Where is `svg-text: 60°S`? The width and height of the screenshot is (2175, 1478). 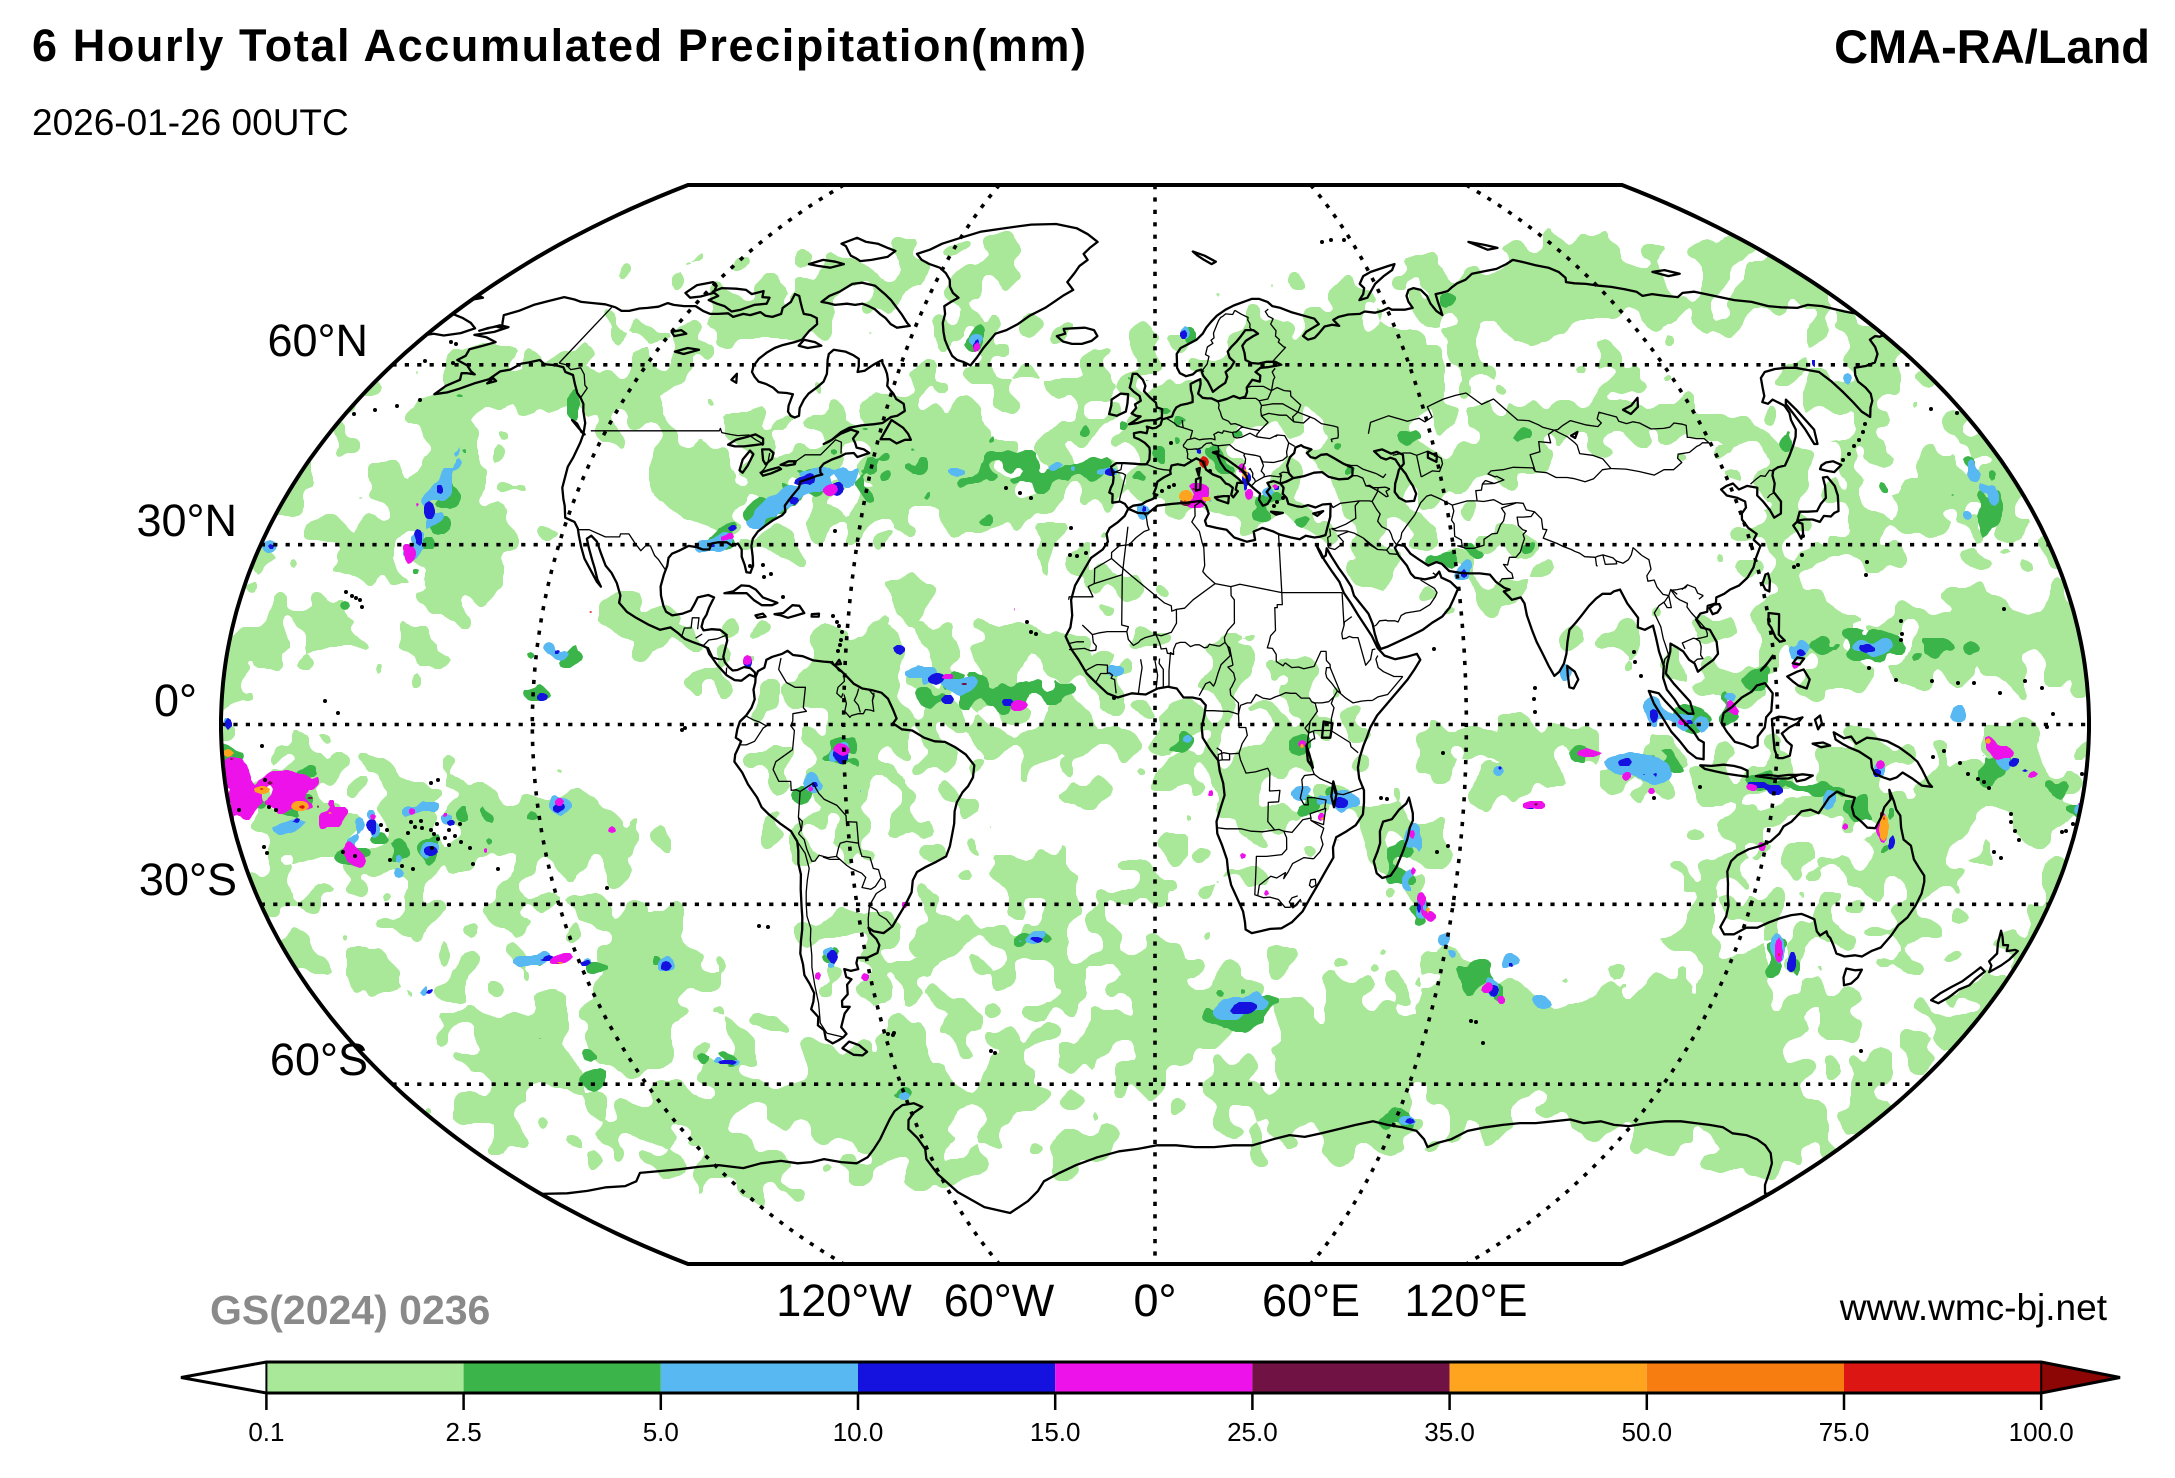 svg-text: 60°S is located at coordinates (319, 1059).